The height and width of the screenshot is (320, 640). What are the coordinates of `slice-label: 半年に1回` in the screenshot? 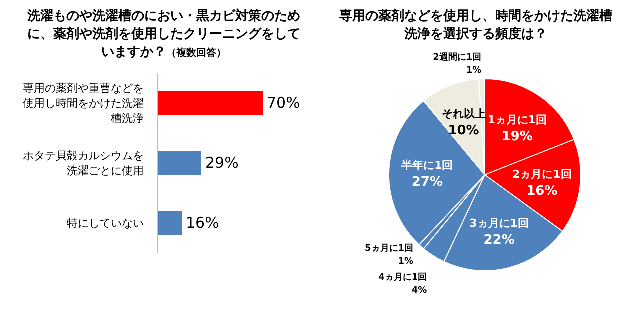 It's located at (427, 165).